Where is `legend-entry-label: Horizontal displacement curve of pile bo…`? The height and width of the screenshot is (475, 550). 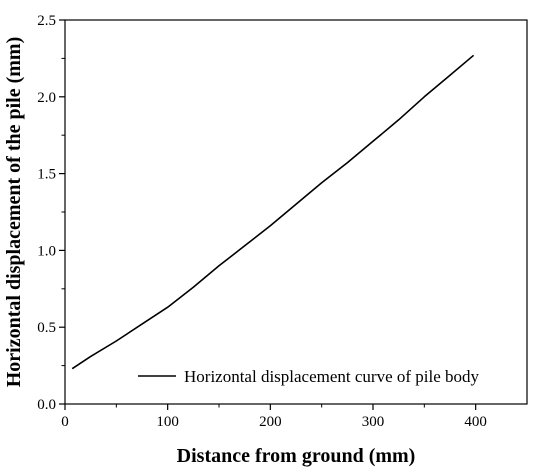
legend-entry-label: Horizontal displacement curve of pile bo… is located at coordinates (332, 376).